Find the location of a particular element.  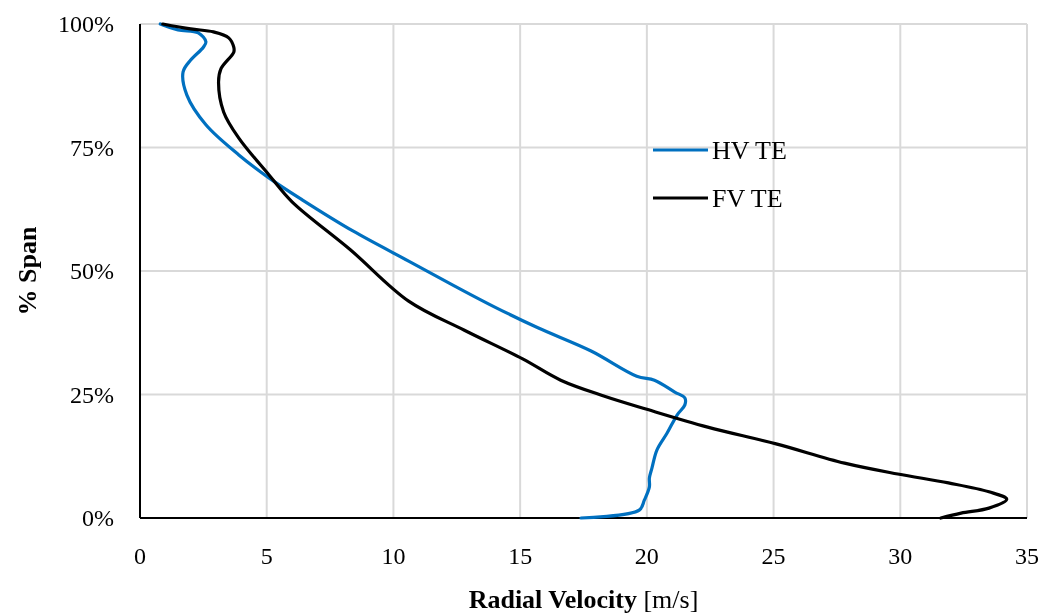

y-tick-label: 75% is located at coordinates (92, 147).